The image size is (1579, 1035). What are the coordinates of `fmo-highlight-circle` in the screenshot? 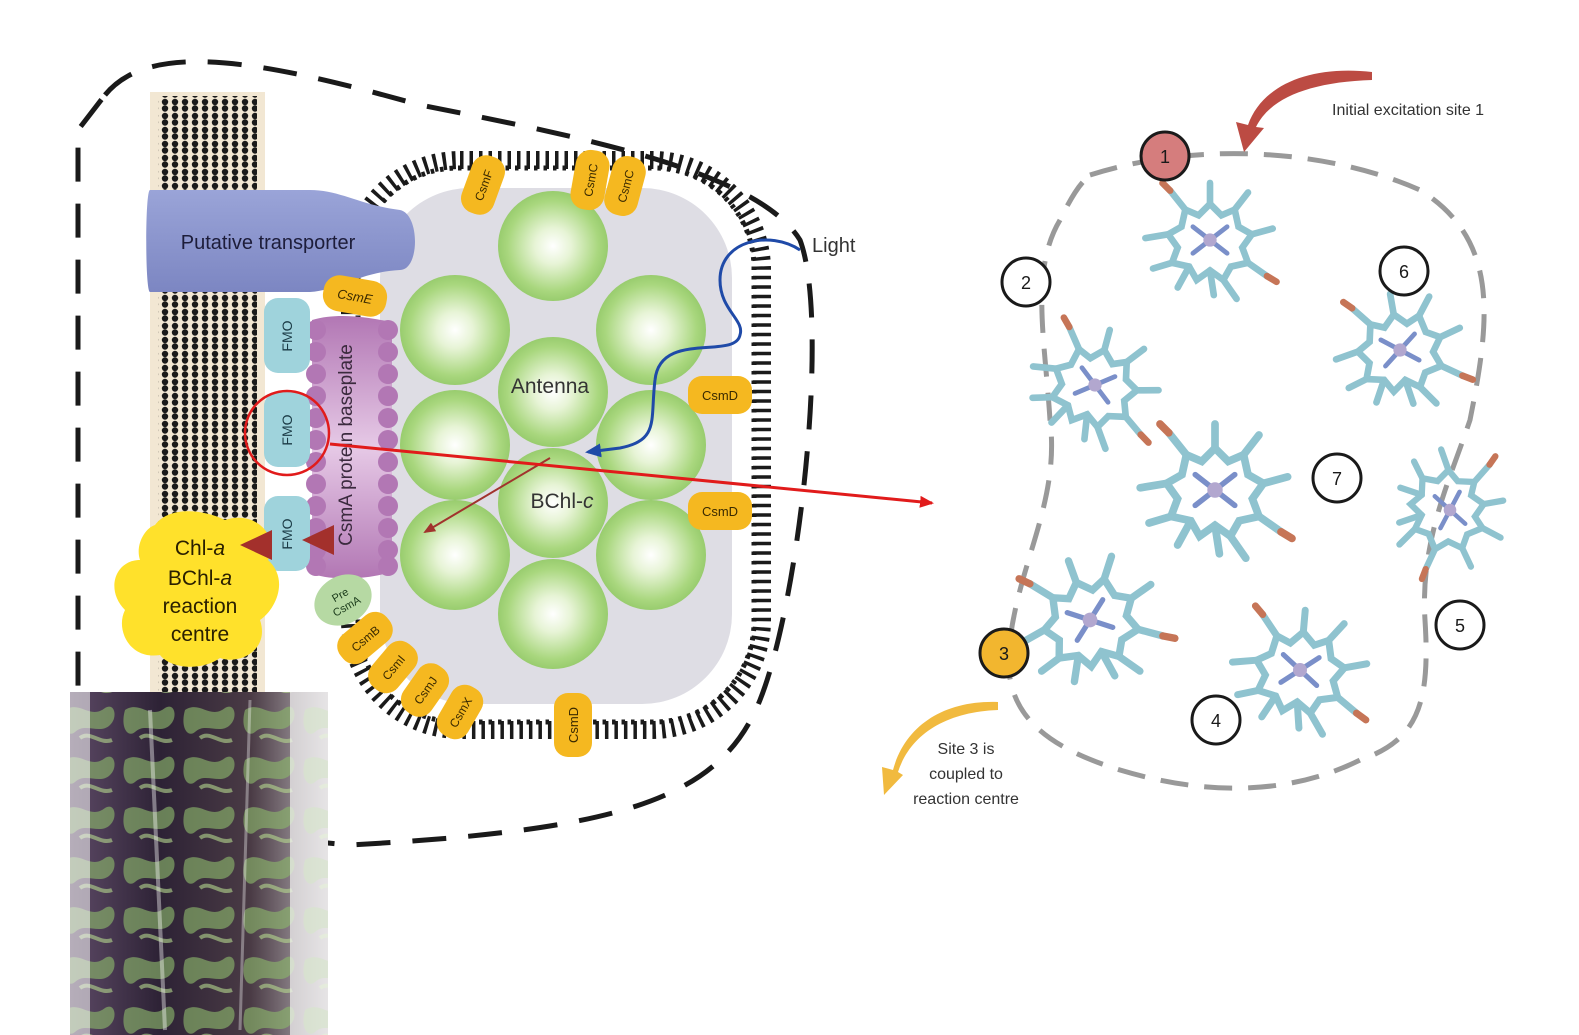 It's located at (287, 433).